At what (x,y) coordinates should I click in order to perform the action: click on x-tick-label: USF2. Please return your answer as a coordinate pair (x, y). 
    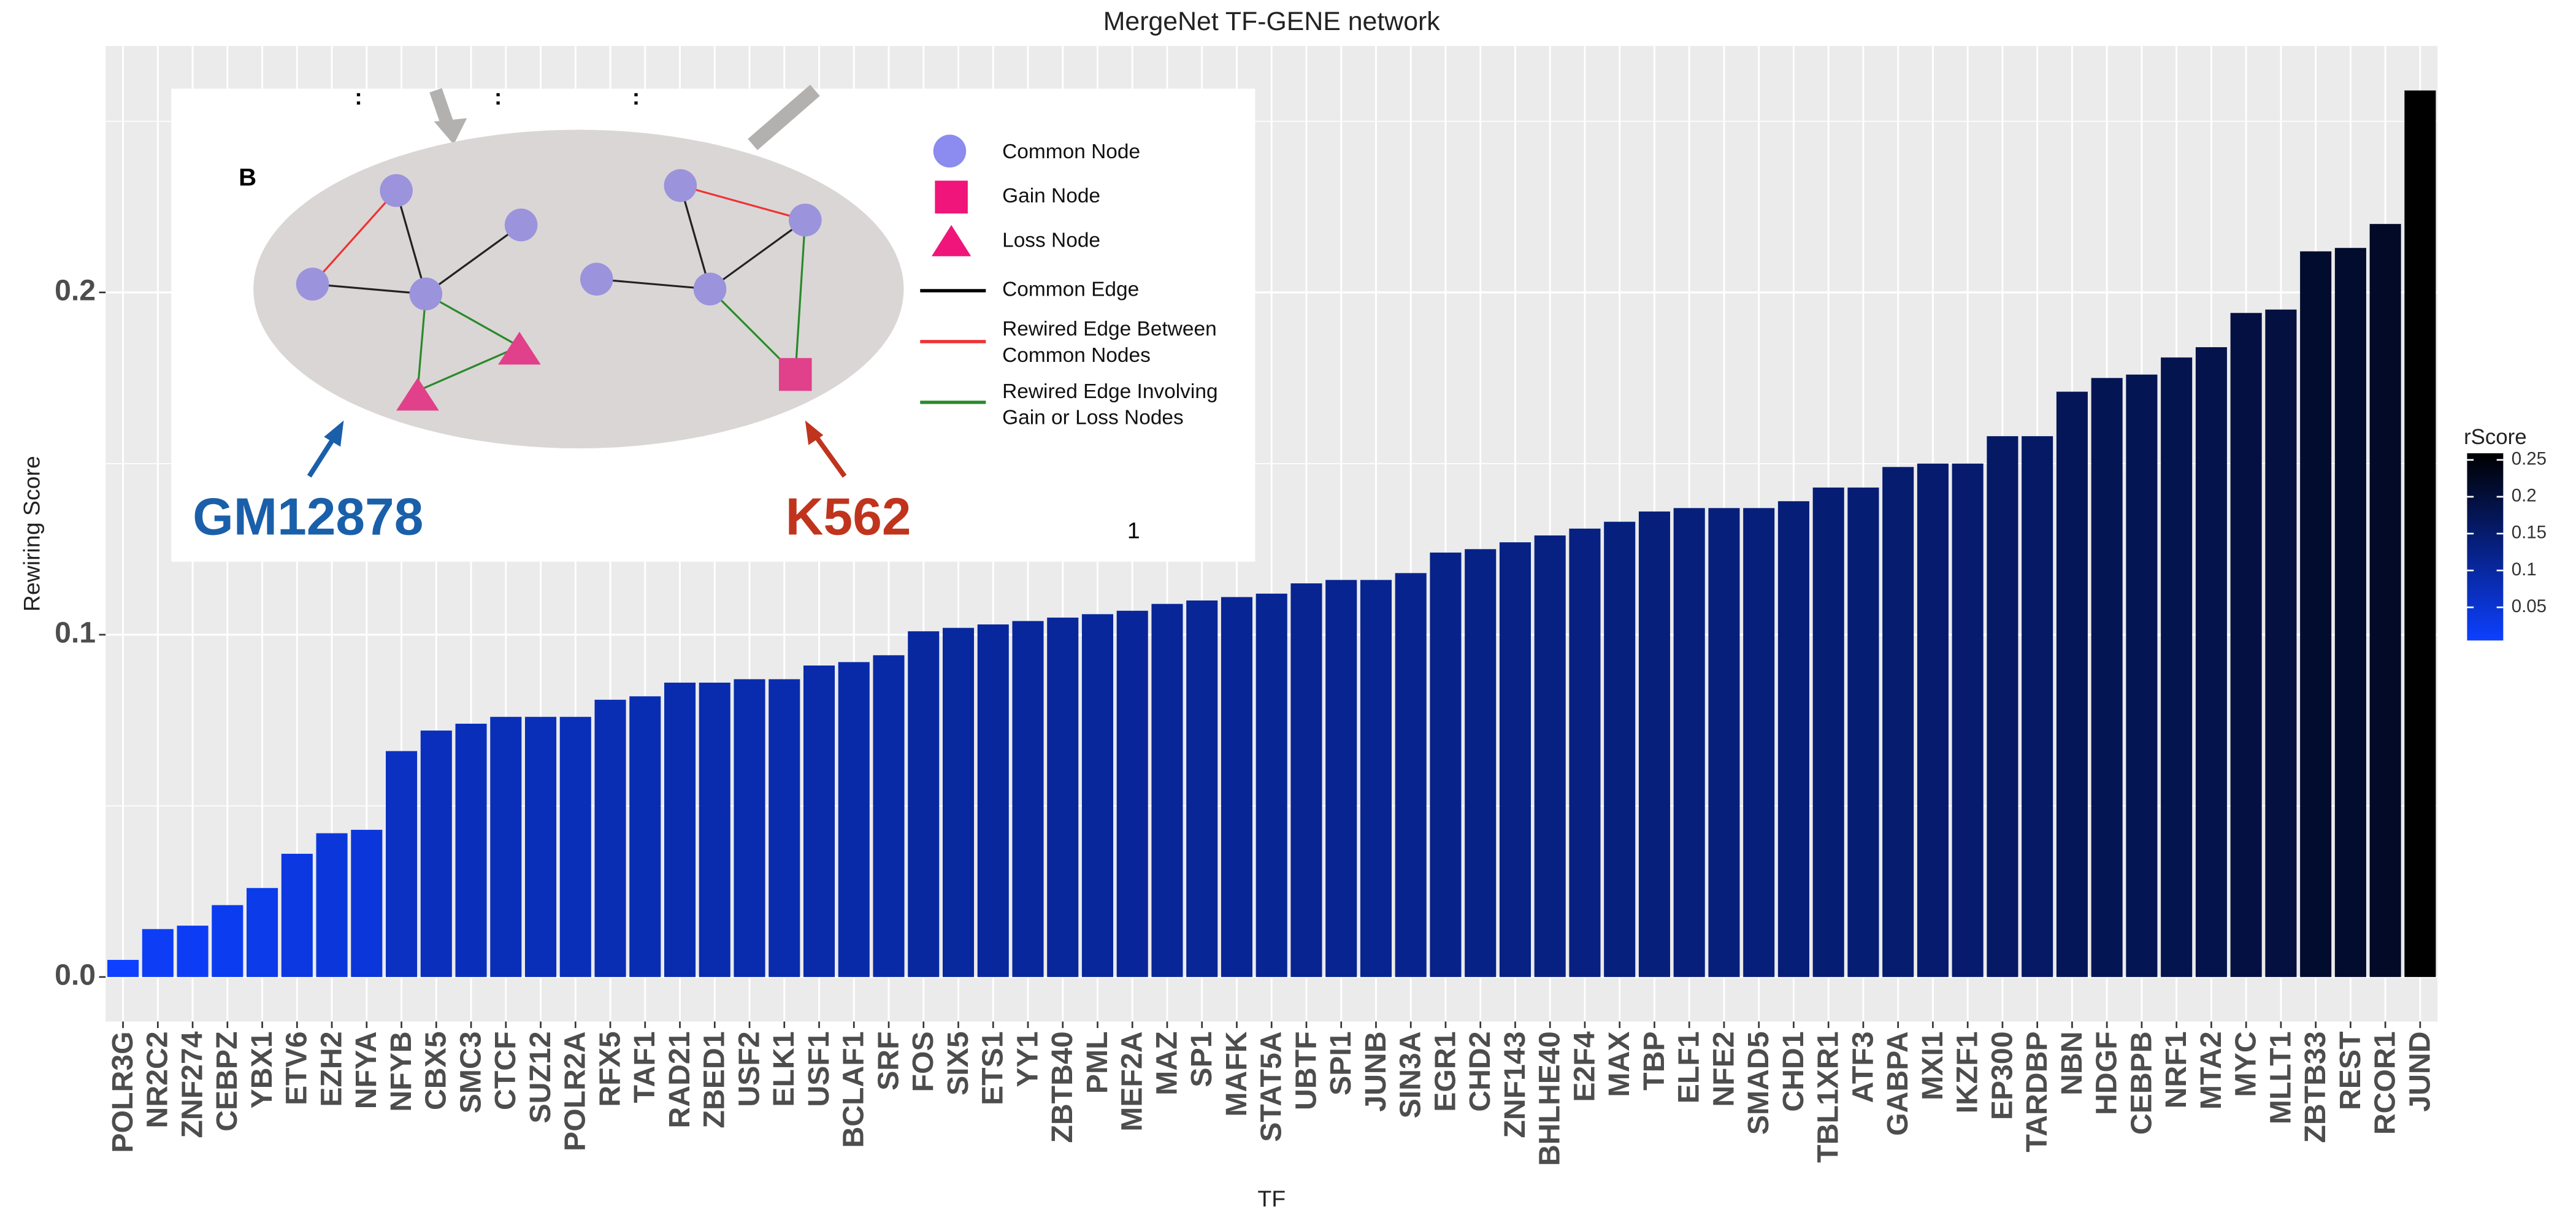
    Looking at the image, I should click on (748, 1069).